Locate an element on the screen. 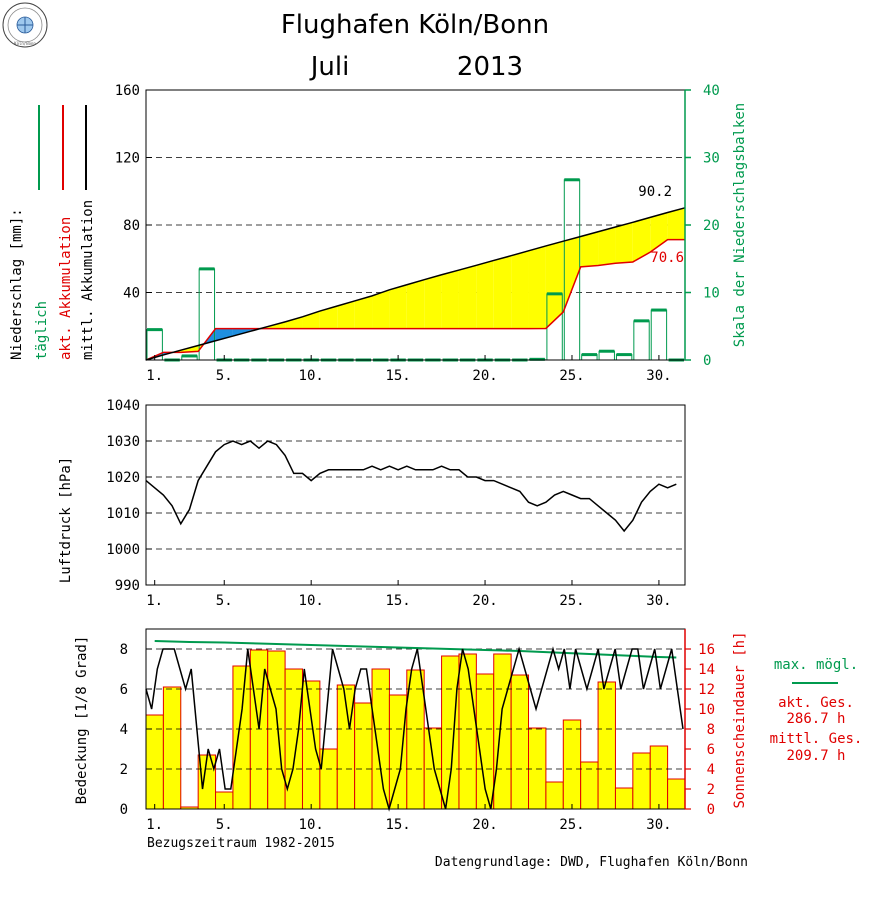 The height and width of the screenshot is (900, 872). legend-daily-label: täglich is located at coordinates (42, 330).